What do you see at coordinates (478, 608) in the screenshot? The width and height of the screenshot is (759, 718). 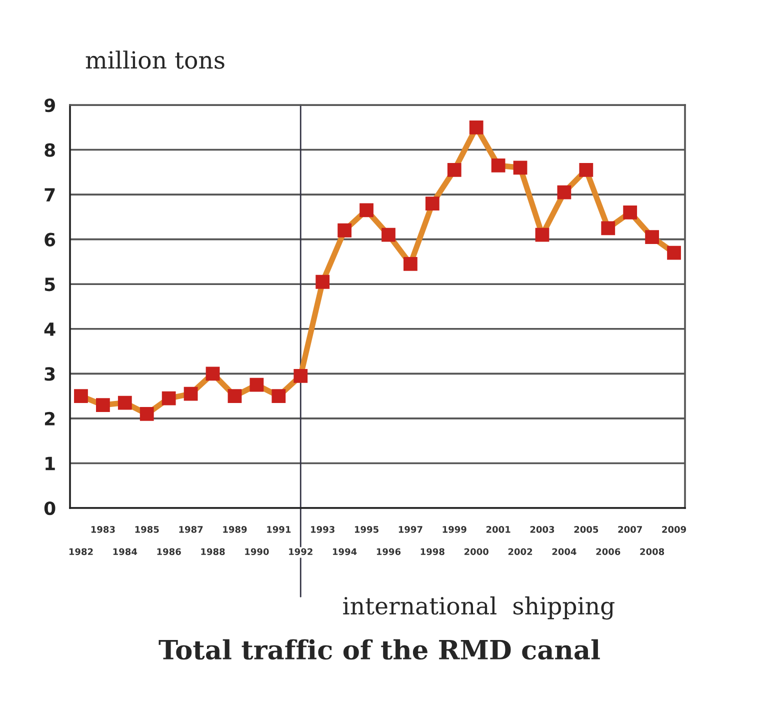 I see `ref-line-label: international shipping` at bounding box center [478, 608].